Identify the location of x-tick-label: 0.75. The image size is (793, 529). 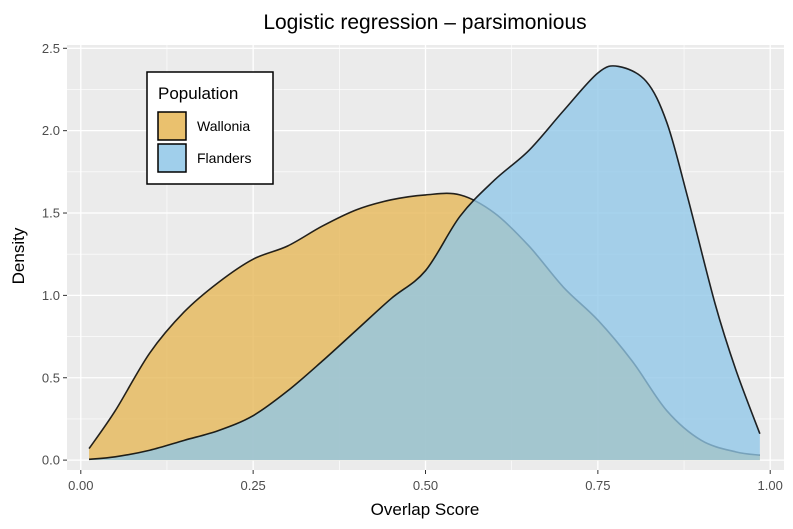
(597, 485).